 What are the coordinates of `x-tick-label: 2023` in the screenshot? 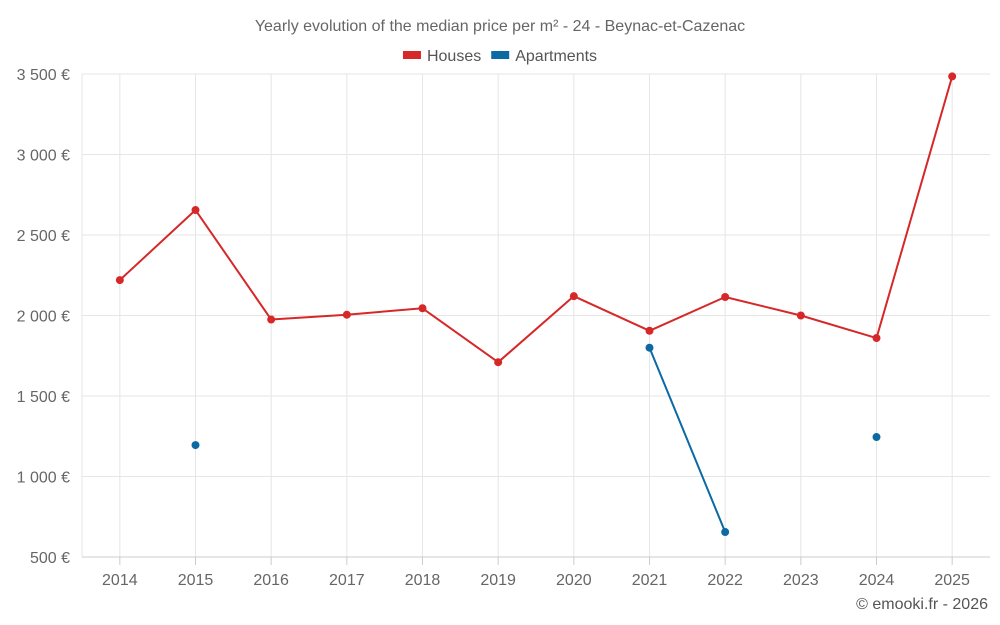 It's located at (801, 580).